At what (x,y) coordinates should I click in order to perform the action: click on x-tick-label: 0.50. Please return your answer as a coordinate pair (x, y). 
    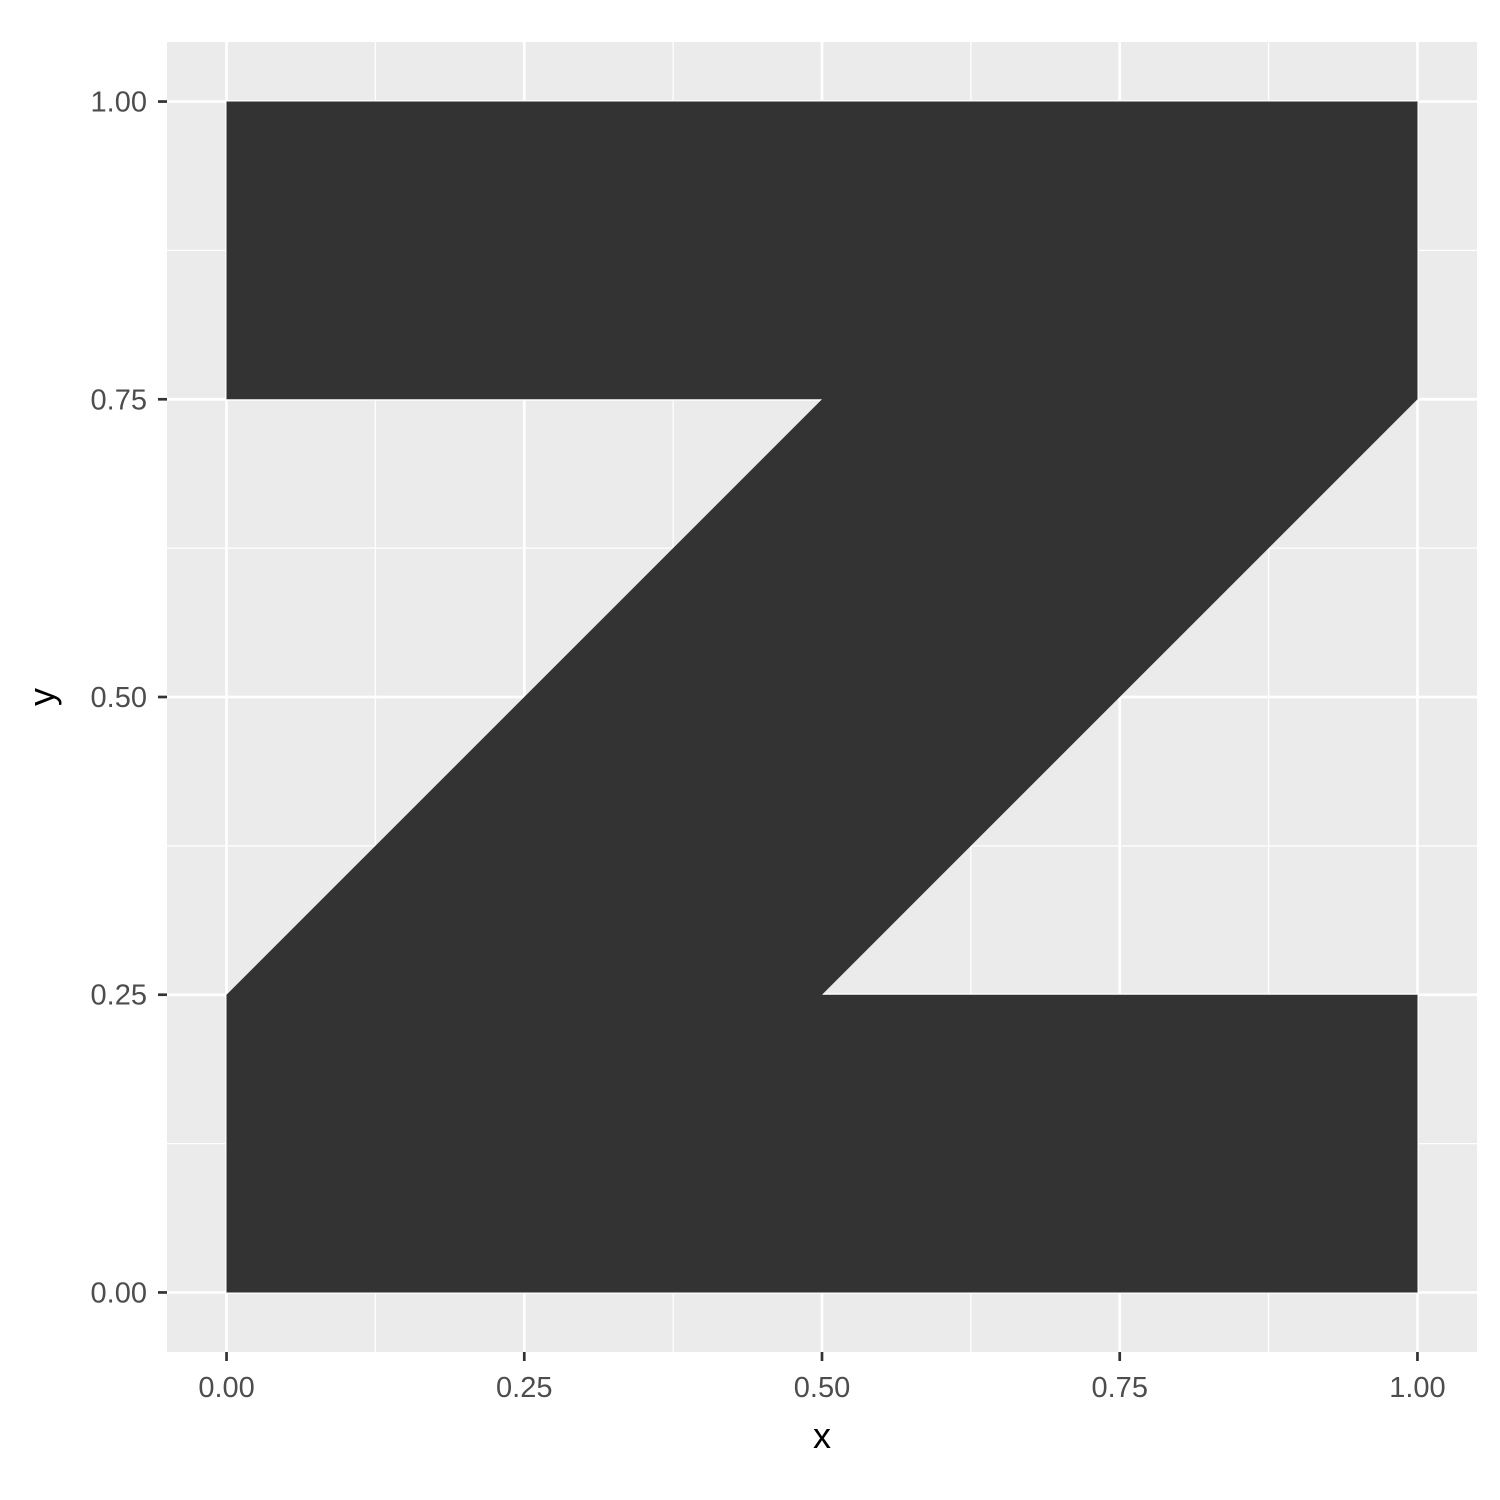
    Looking at the image, I should click on (822, 1388).